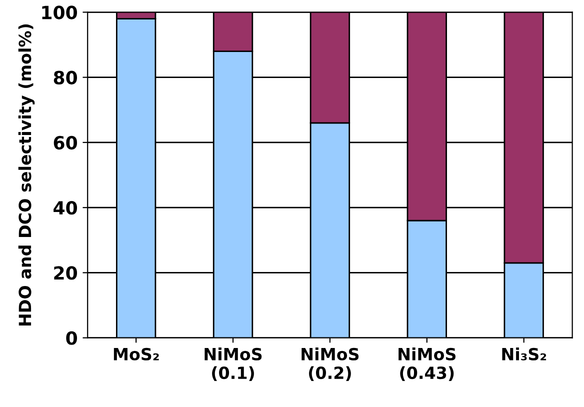  What do you see at coordinates (72, 338) in the screenshot?
I see `y-tick-label: 0` at bounding box center [72, 338].